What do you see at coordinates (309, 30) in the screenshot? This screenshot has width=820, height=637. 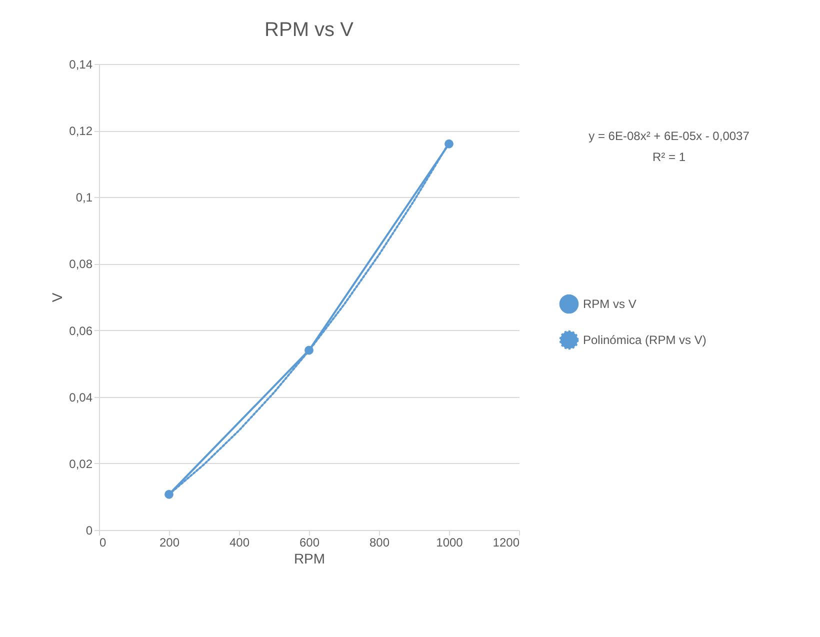 I see `chart-title: RPM vs V` at bounding box center [309, 30].